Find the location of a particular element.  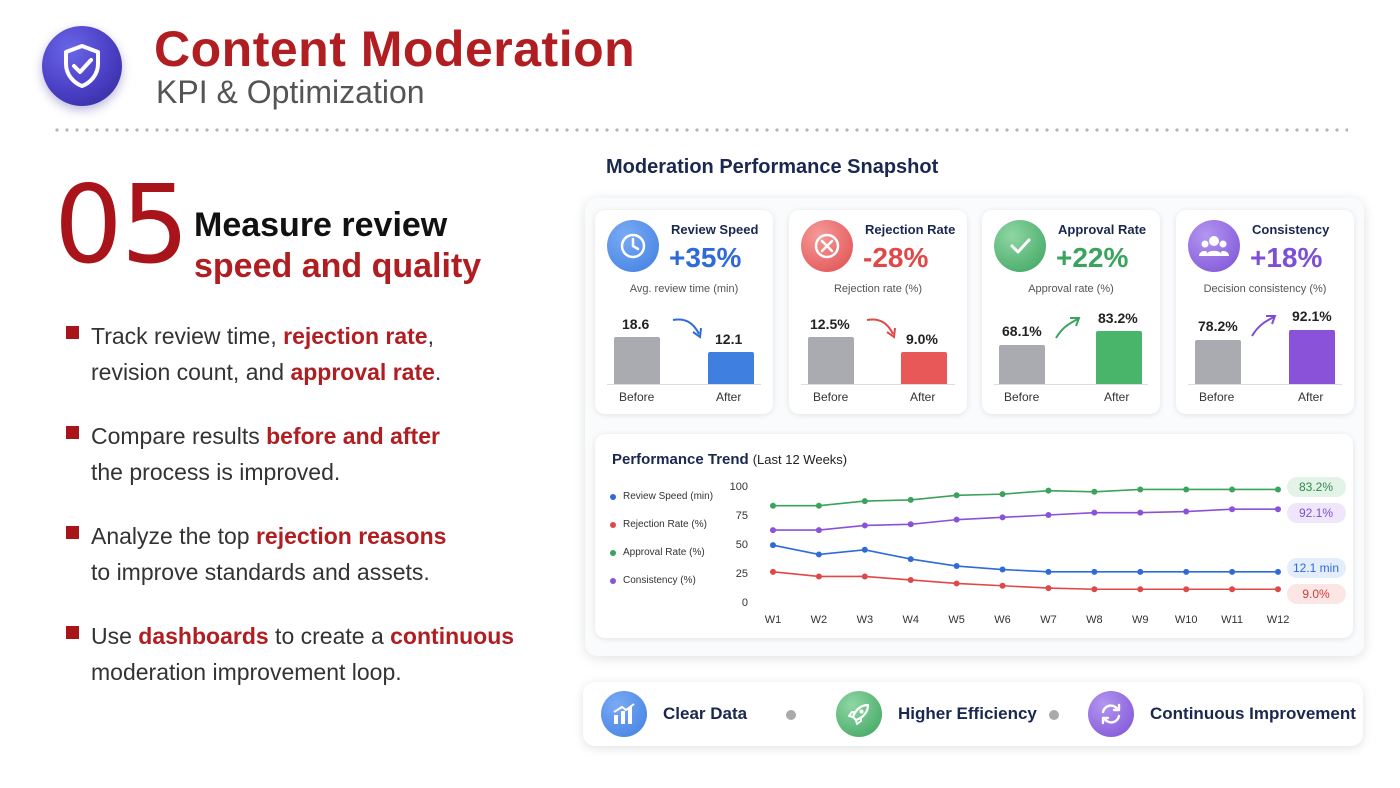

trend-title-text: Performance Trend is located at coordinates (680, 459).